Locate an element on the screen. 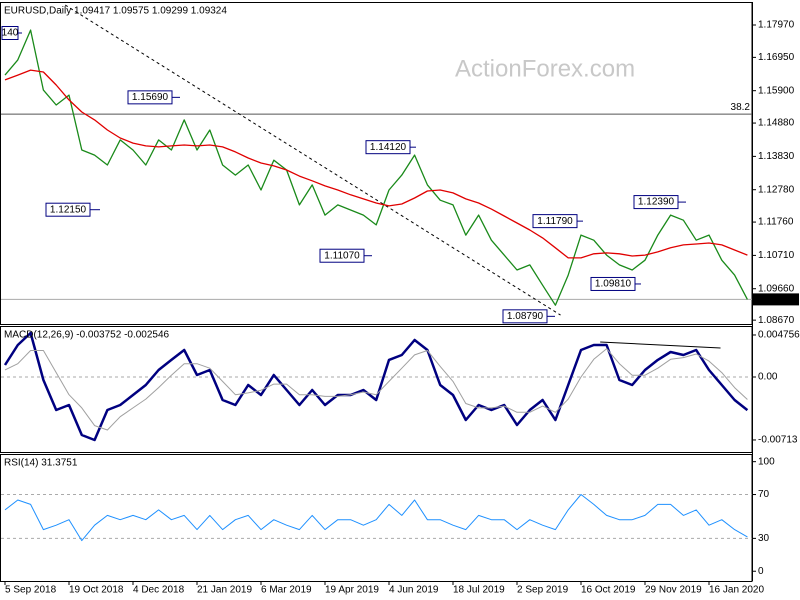 The height and width of the screenshot is (600, 800). y-tick-label: 1.12780 is located at coordinates (776, 189).